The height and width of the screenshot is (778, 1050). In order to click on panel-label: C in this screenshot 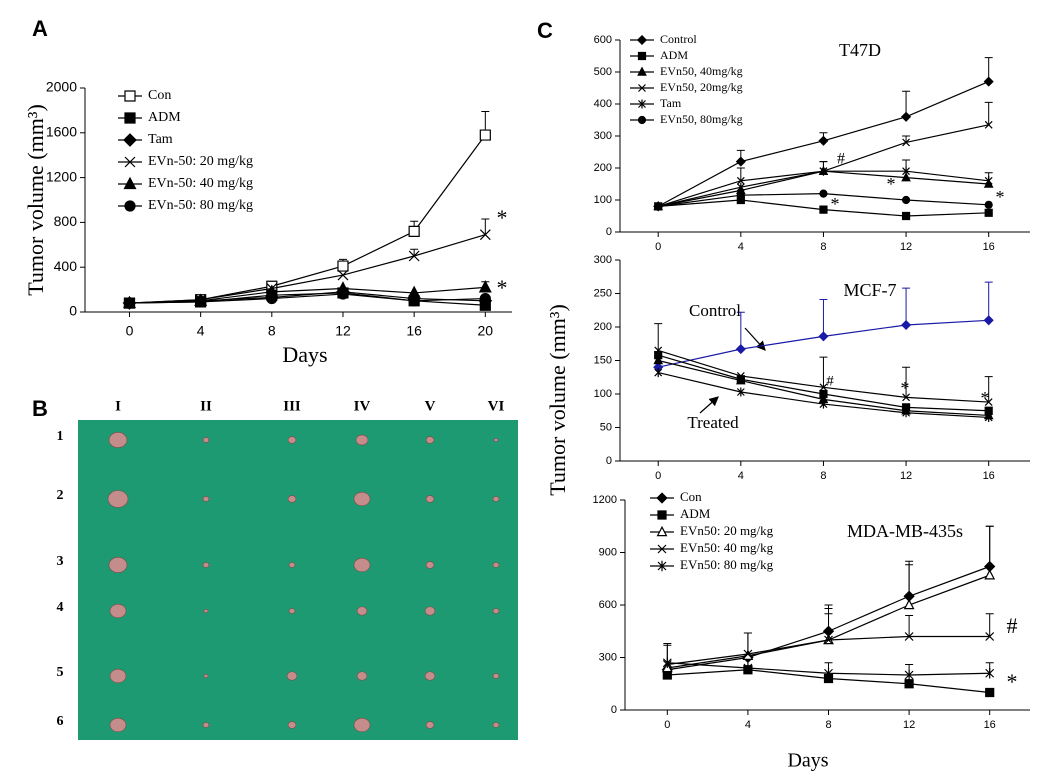, I will do `click(545, 30)`.